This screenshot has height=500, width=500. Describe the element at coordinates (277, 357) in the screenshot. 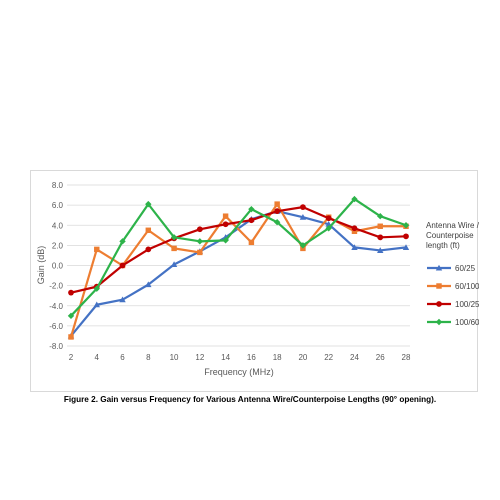

I see `x-tick-label: 18` at that location.